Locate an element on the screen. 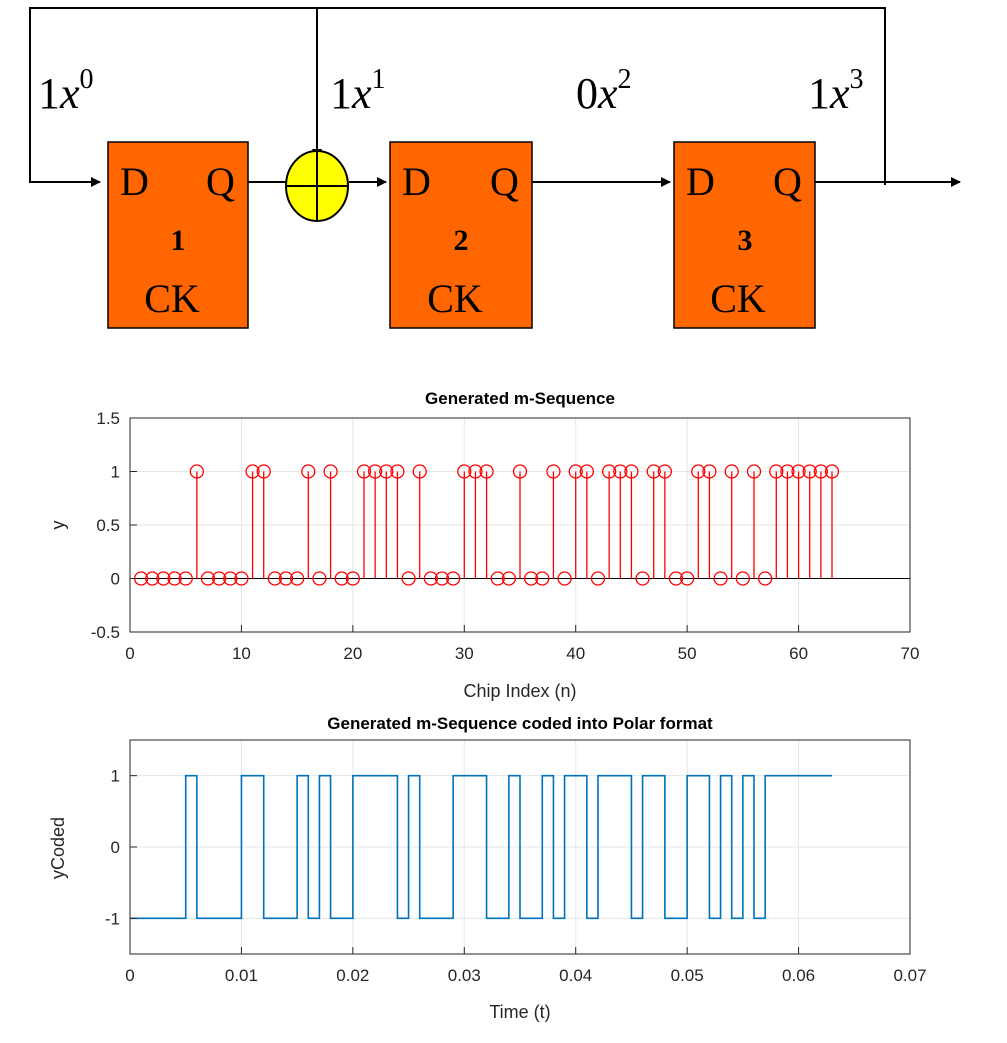 The height and width of the screenshot is (1043, 1007). y-tick-label: -0.5 is located at coordinates (105, 632).